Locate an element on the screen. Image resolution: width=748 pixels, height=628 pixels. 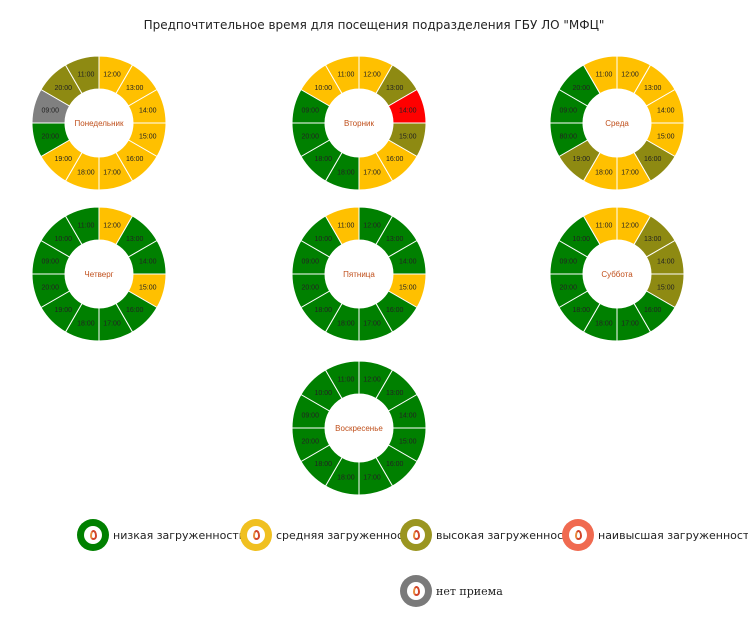
legend-item-max: наивысшая загруженность is located at coordinates (655, 535).